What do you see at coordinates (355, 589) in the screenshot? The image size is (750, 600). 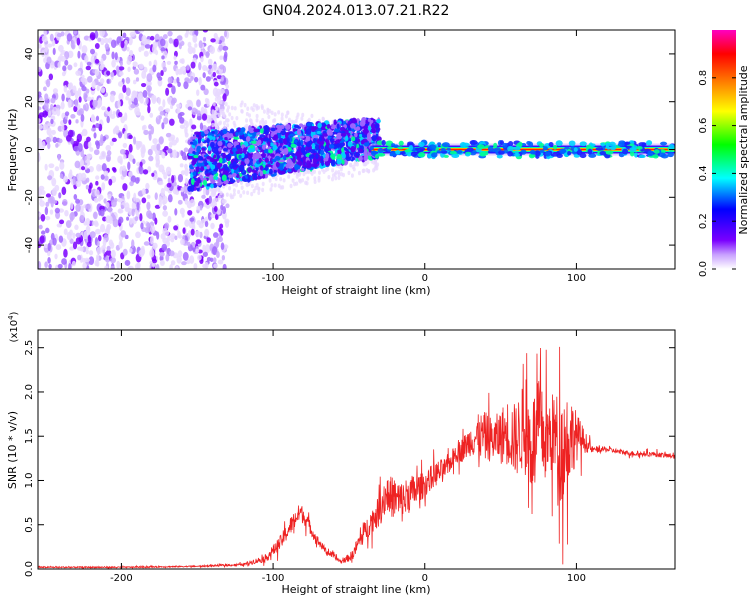 I see `snr-xlabel: Height of straight line (km)` at bounding box center [355, 589].